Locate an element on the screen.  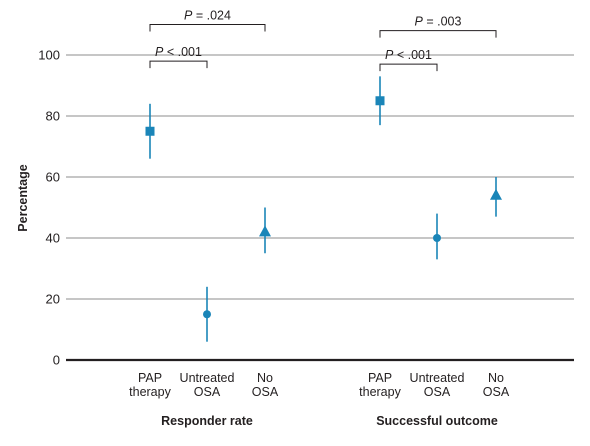
y-tick-label: 80 is located at coordinates (53, 116).